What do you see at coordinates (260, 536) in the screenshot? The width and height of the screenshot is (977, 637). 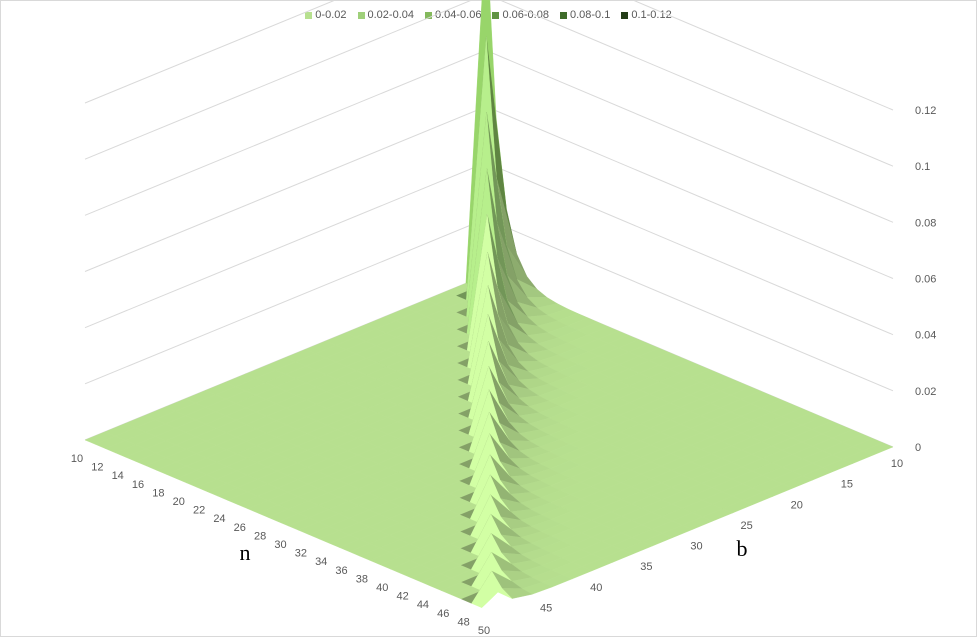 I see `x-tick-label: 28` at bounding box center [260, 536].